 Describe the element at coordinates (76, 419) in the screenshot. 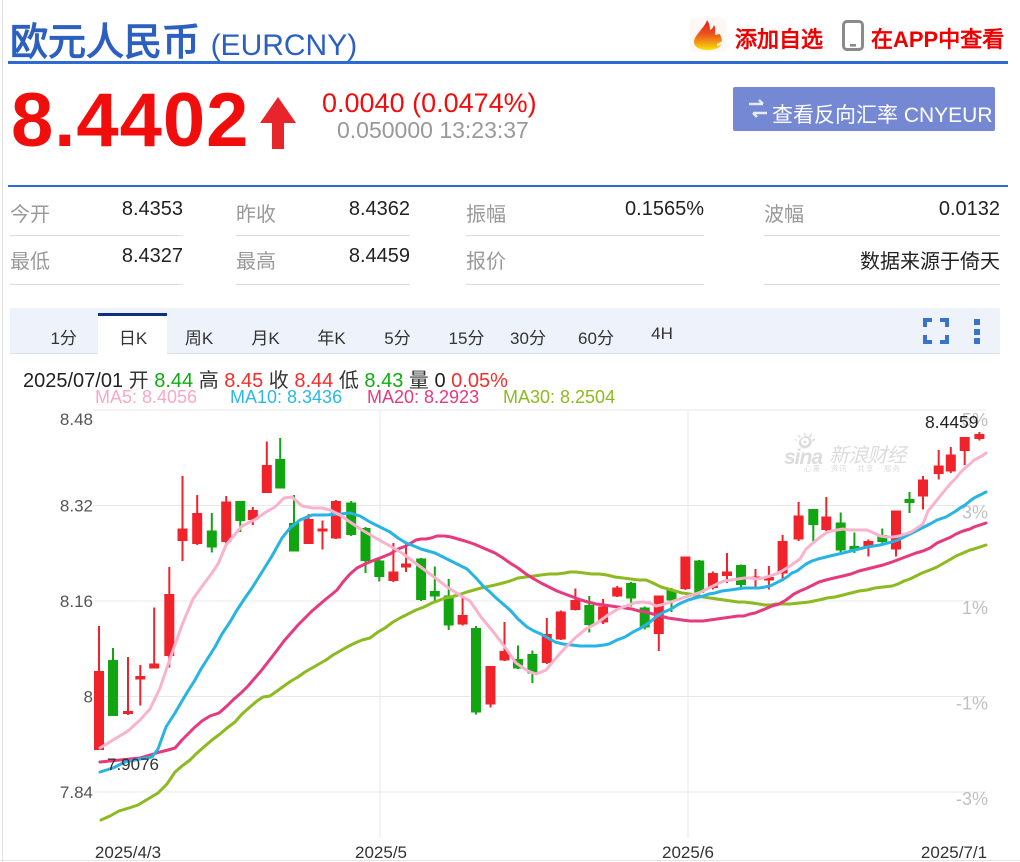

I see `svg-text: 8.48` at that location.